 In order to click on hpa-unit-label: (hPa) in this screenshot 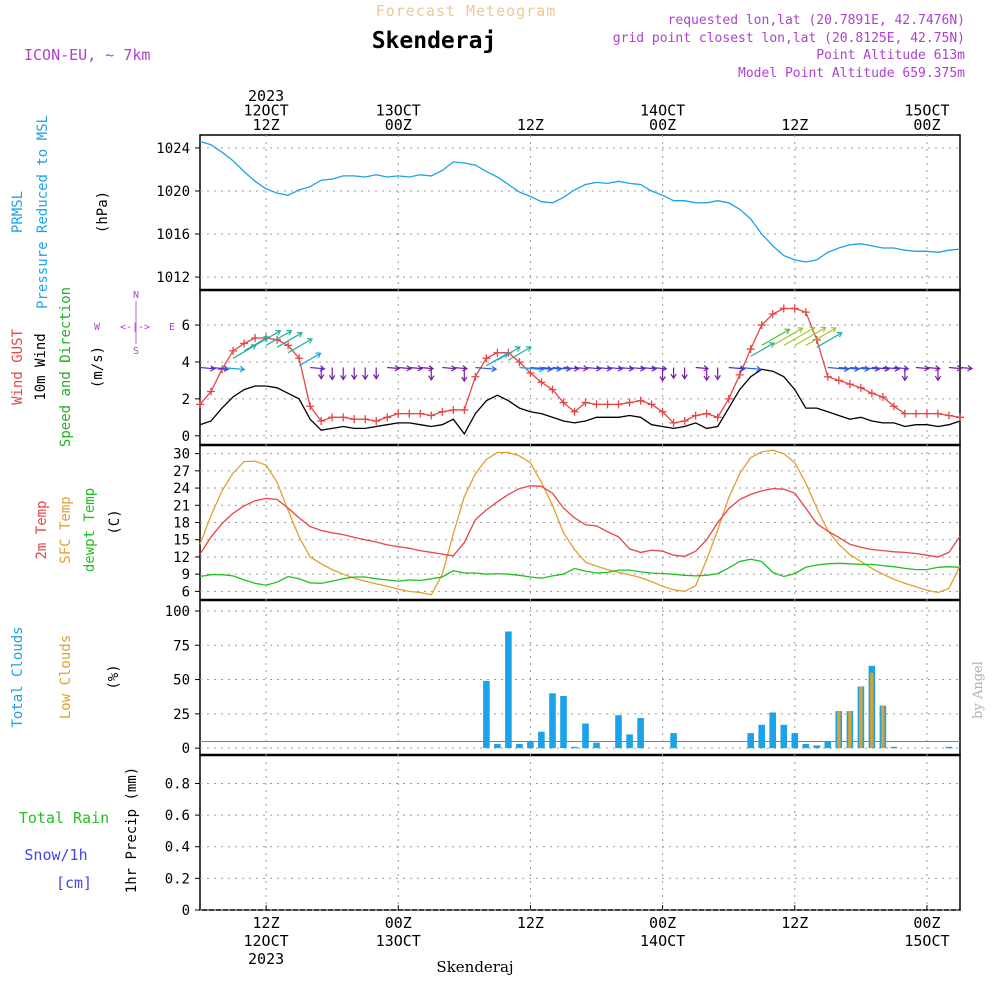, I will do `click(103, 212)`.